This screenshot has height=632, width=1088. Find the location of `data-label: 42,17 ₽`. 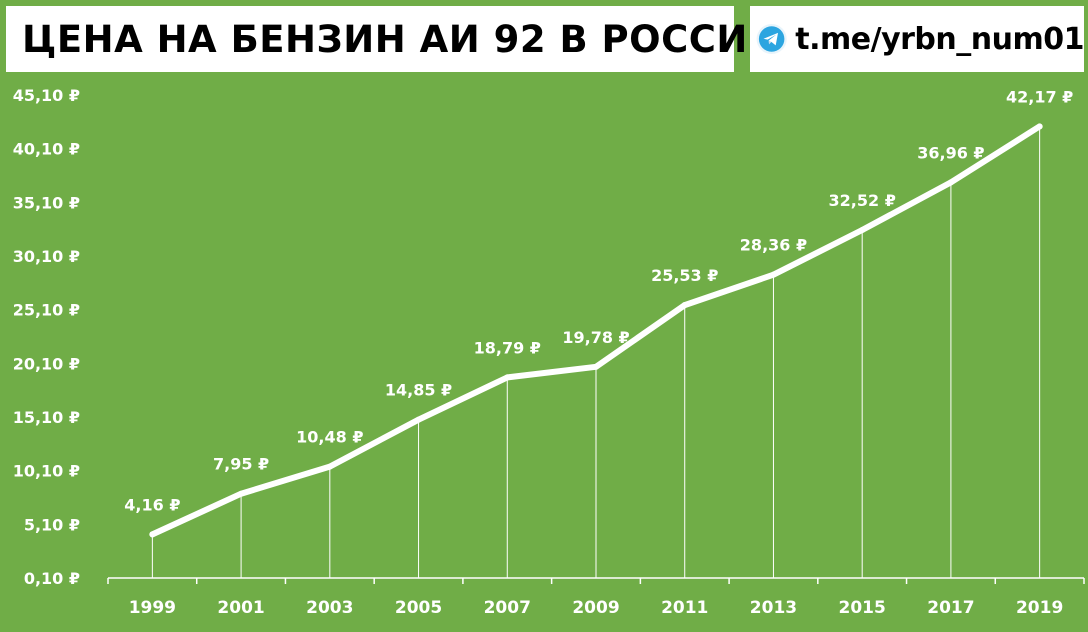

data-label: 42,17 ₽ is located at coordinates (1039, 96).